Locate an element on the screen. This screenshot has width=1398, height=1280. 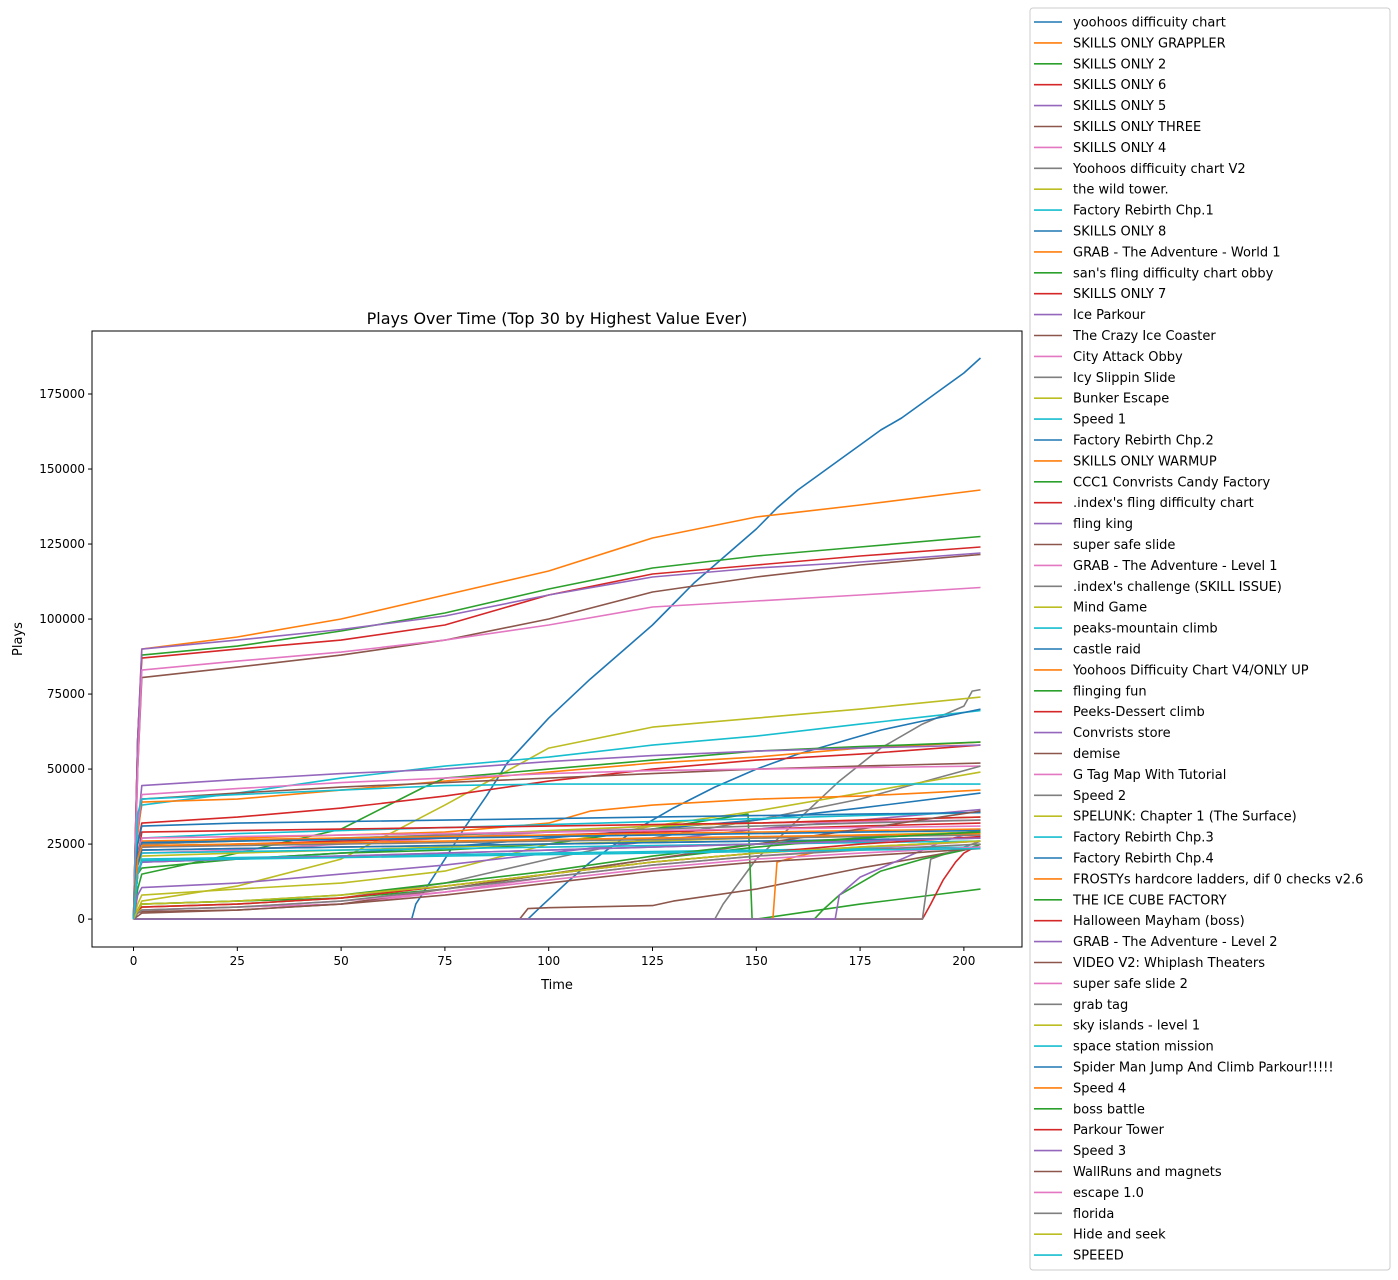
legend-label-44: Halloween Mayham (boss) is located at coordinates (1159, 921).